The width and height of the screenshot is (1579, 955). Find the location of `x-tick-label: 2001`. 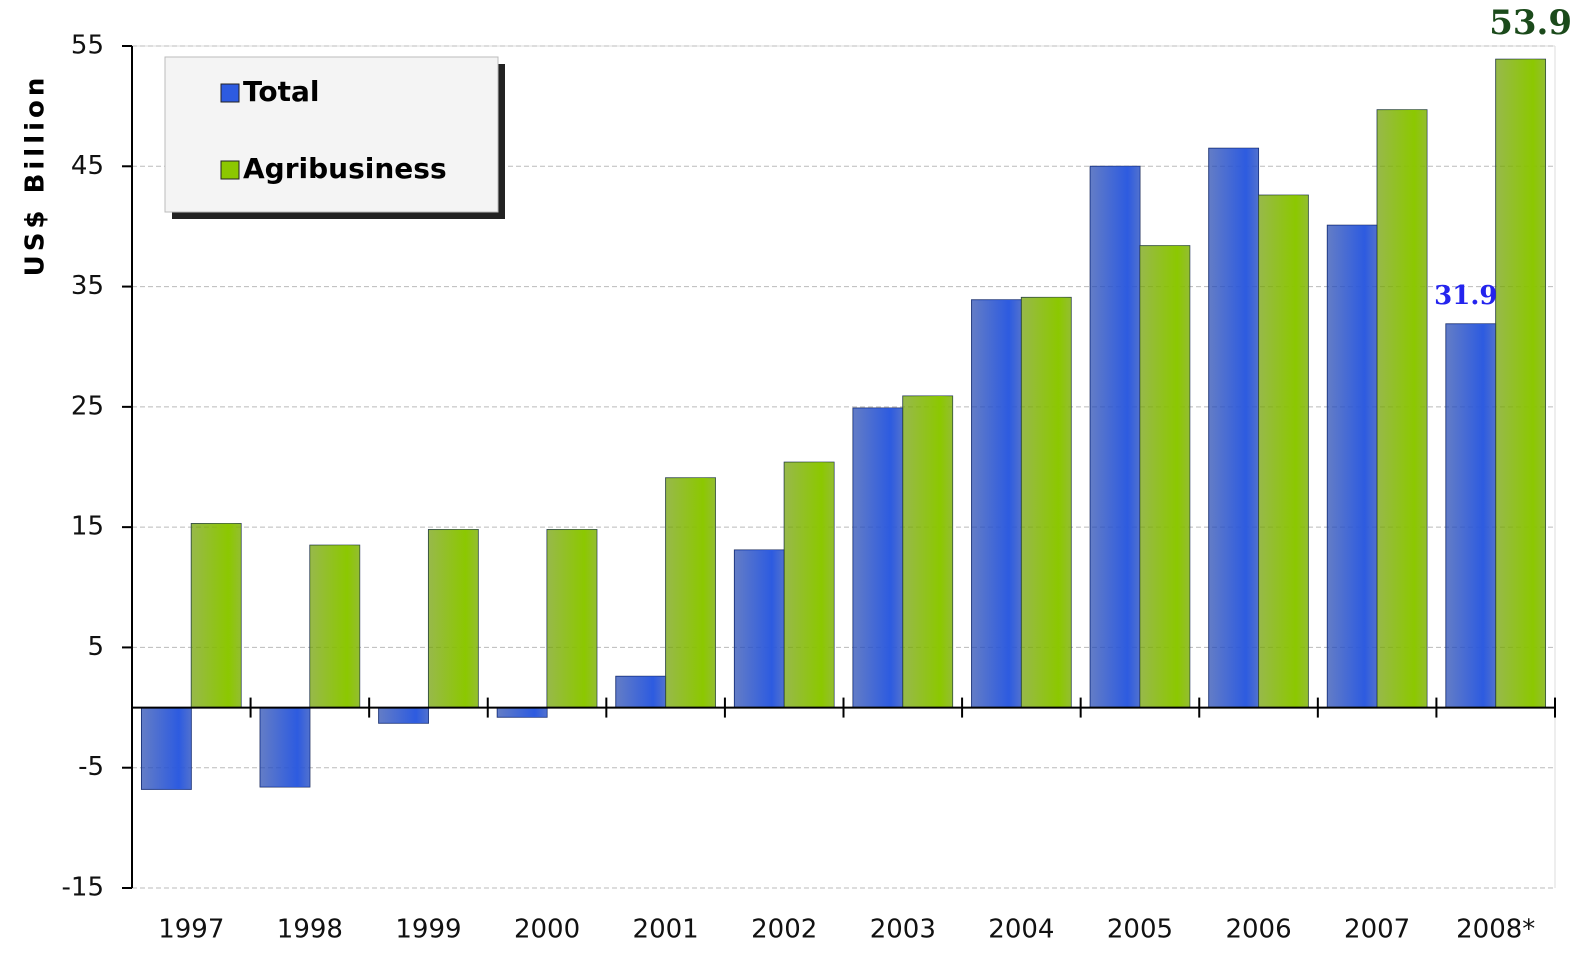

x-tick-label: 2001 is located at coordinates (666, 930).